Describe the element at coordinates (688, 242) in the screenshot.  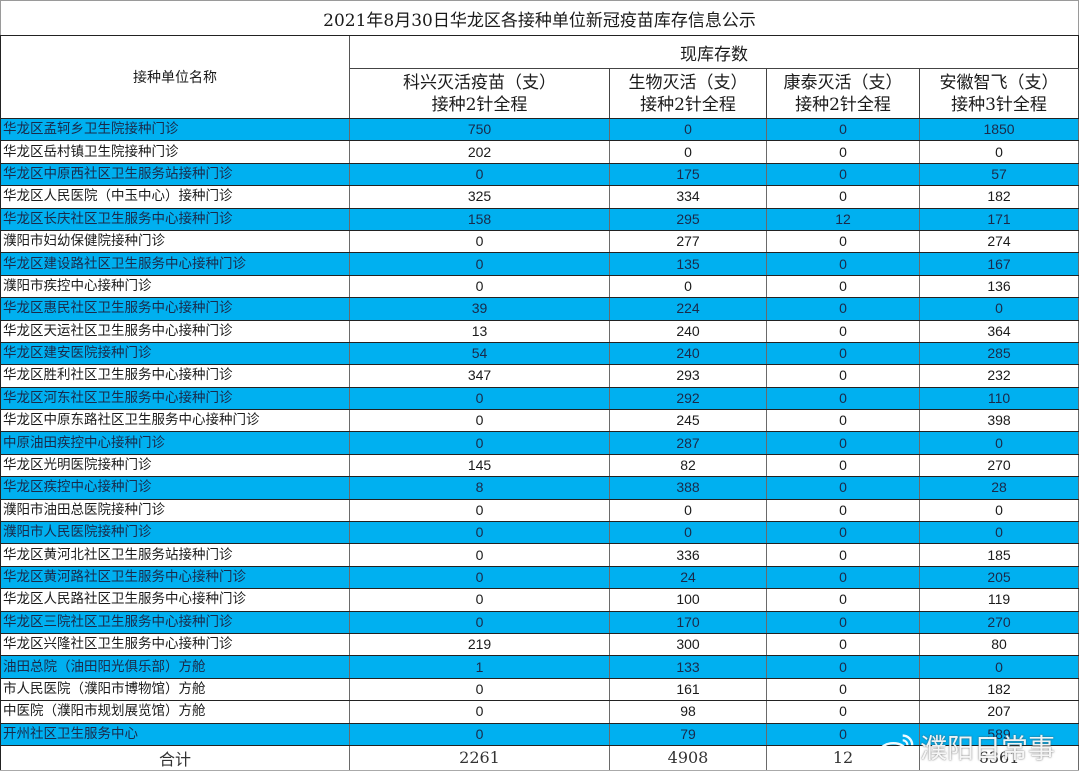
I see `biological-stock-cell: 277` at that location.